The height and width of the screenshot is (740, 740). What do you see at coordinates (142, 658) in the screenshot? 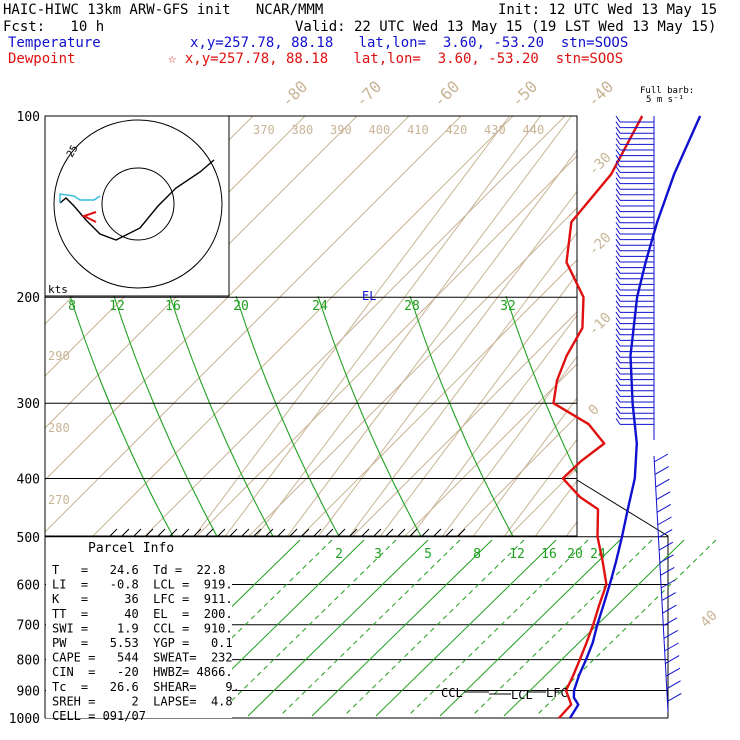
I see `parcel-info-row: CAPE = 544 SWEAT= 232` at bounding box center [142, 658].